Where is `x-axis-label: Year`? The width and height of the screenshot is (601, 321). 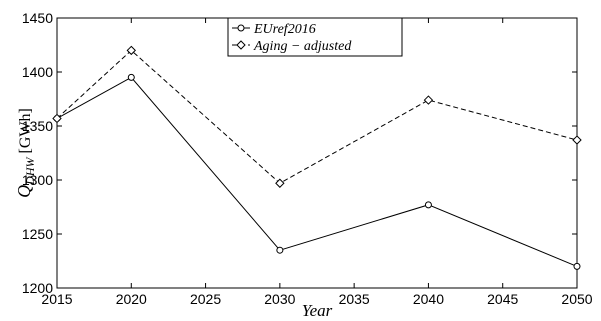 x-axis-label: Year is located at coordinates (317, 310).